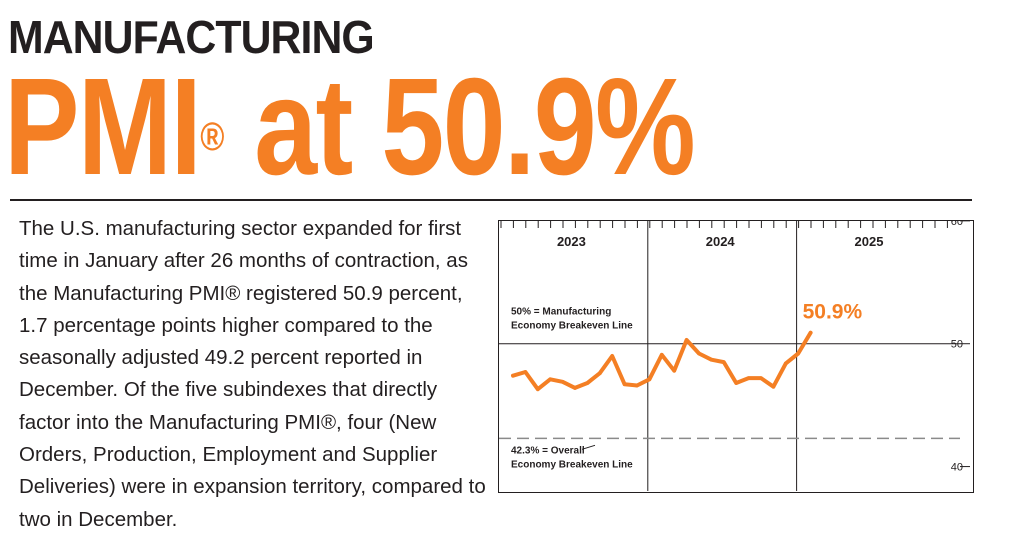 This screenshot has height=559, width=1009. I want to click on registered-mark: ®, so click(212, 137).